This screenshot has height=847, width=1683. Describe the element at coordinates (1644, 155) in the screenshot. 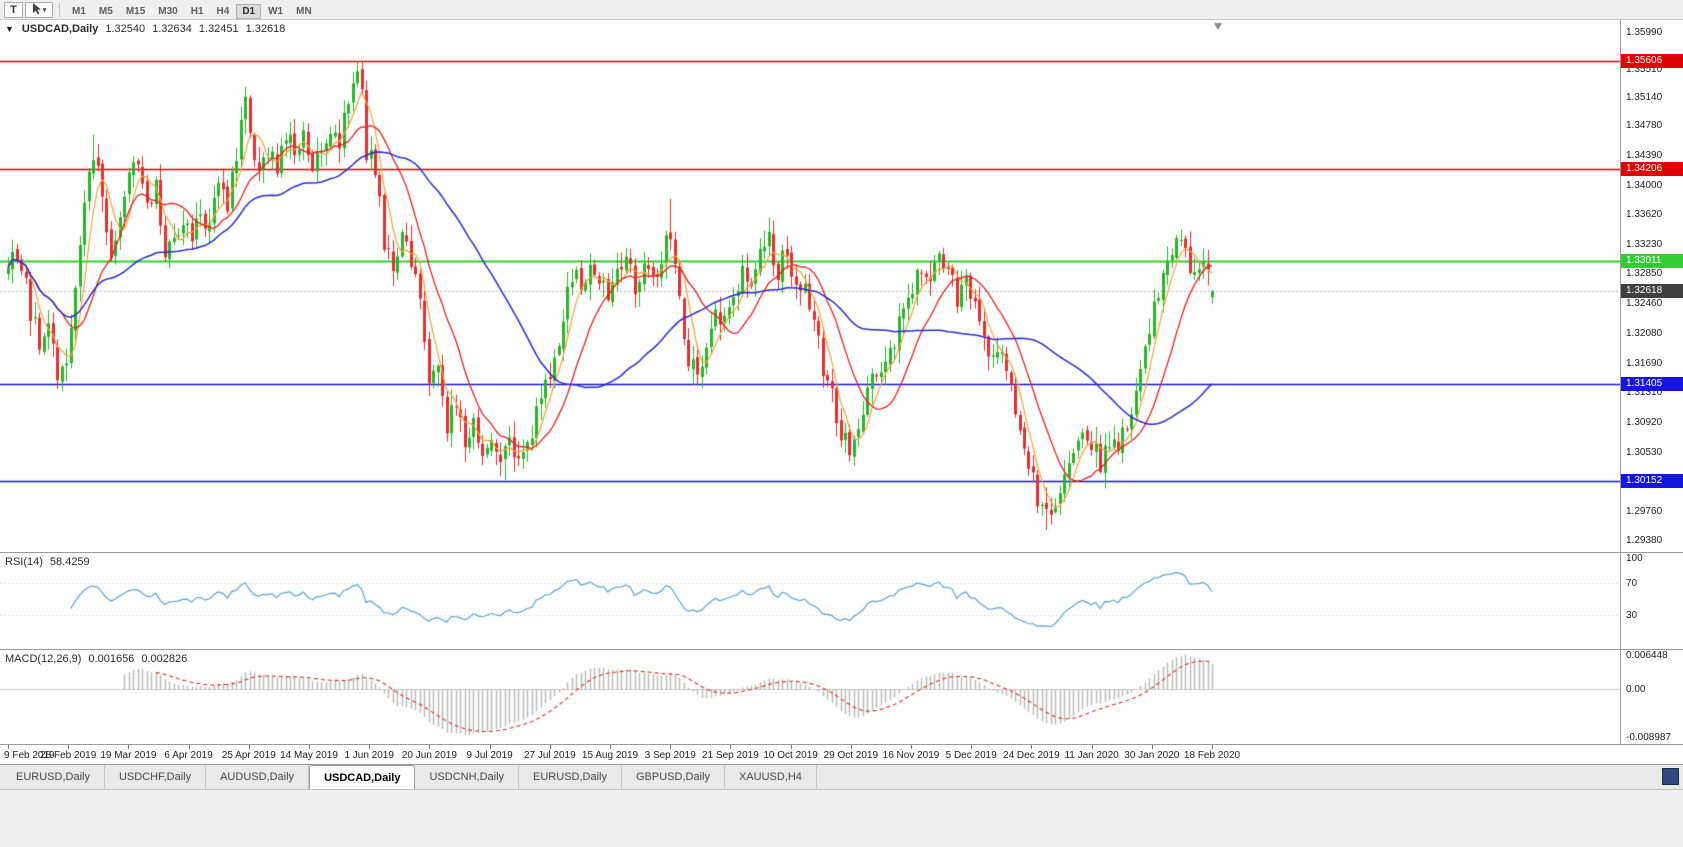

I see `price-axis-label: 1.34390` at that location.